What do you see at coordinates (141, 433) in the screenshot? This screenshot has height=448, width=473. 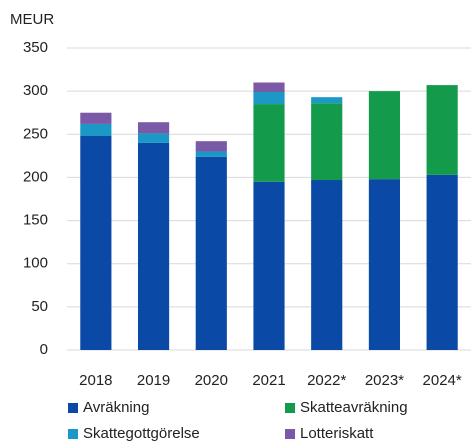 I see `legend-label: Skattegottgörelse` at bounding box center [141, 433].